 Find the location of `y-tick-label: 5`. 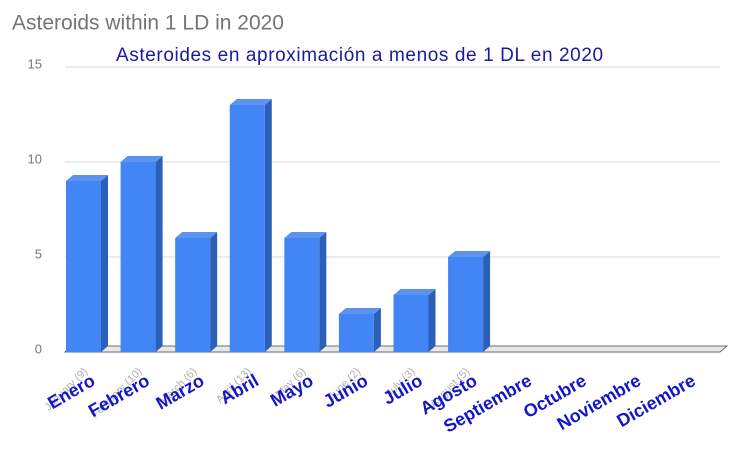

y-tick-label: 5 is located at coordinates (38, 253).